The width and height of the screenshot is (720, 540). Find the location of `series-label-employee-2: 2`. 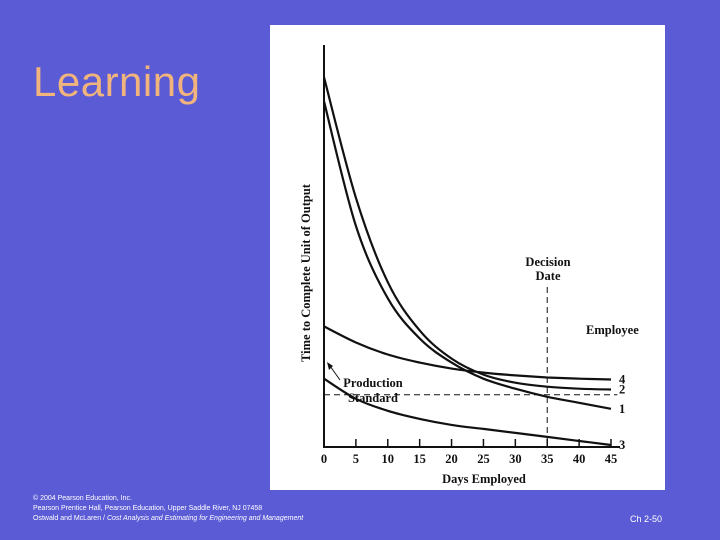

series-label-employee-2: 2 is located at coordinates (622, 390).